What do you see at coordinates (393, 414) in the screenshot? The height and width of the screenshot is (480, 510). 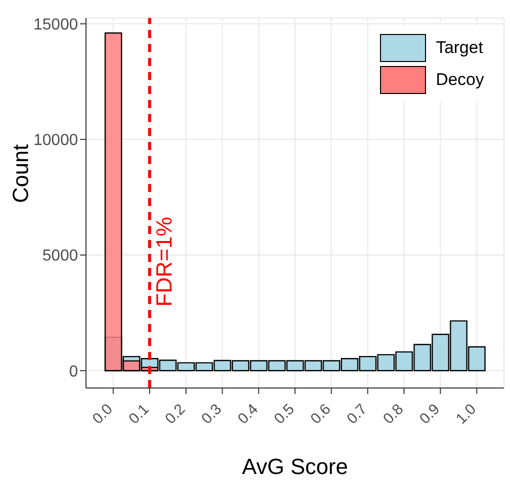 I see `x-tick-label: 0.8` at bounding box center [393, 414].